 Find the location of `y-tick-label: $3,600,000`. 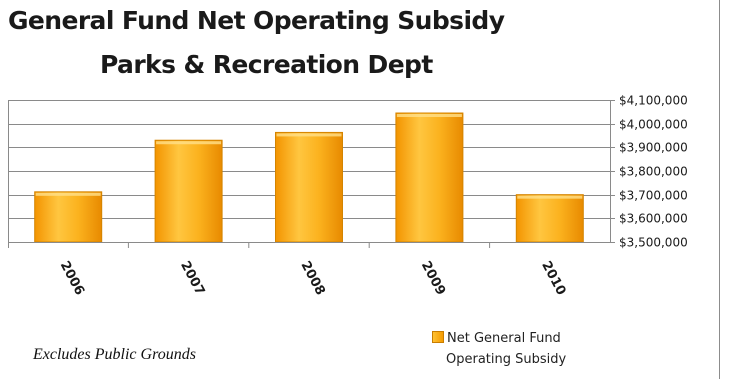

y-tick-label: $3,600,000 is located at coordinates (653, 219).